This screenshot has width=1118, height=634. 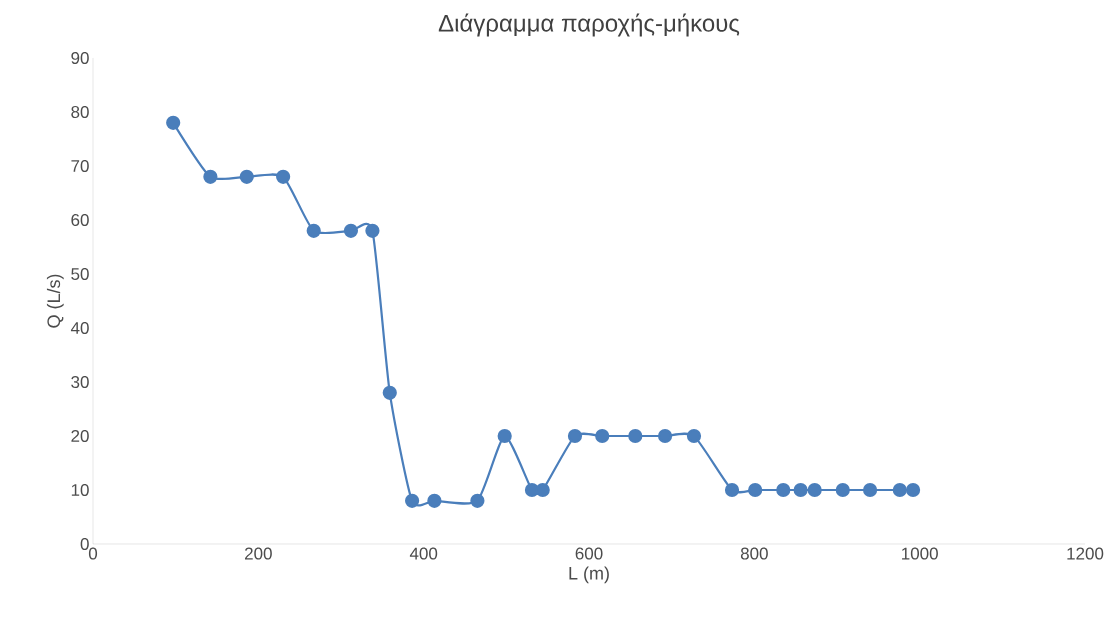 I want to click on y-tick-label: 30, so click(x=80, y=382).